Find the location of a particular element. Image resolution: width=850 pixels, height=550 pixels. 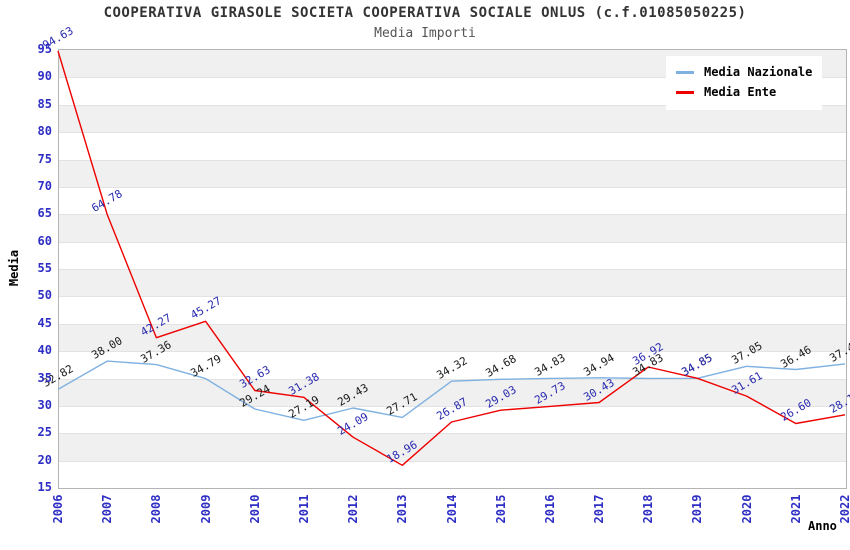

y-tick-label: 90 is located at coordinates (44, 76).